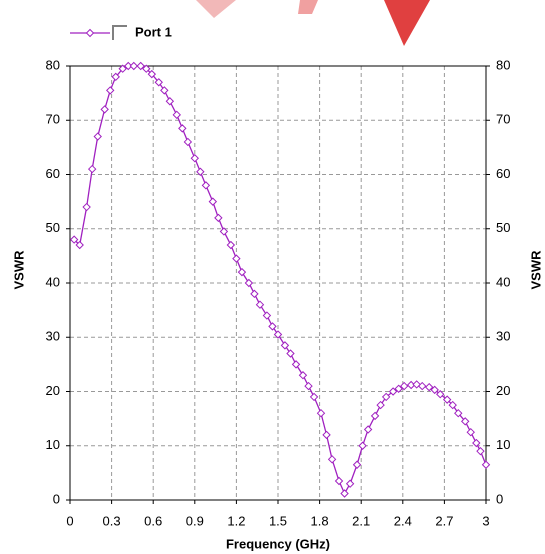  What do you see at coordinates (53, 119) in the screenshot?
I see `y-tick-label: 70` at bounding box center [53, 119].